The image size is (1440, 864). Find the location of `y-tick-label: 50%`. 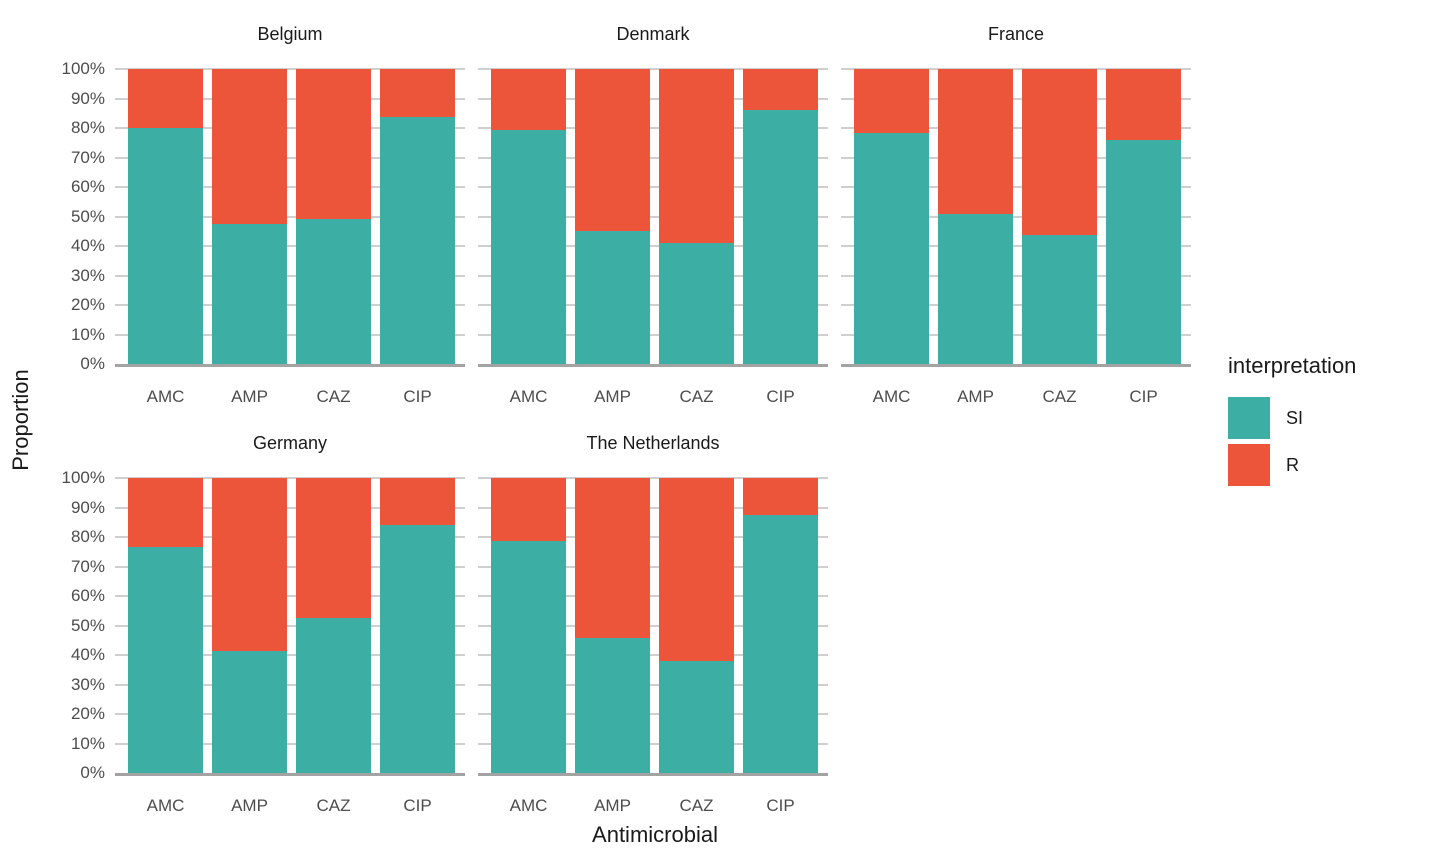

y-tick-label: 50% is located at coordinates (87, 216).